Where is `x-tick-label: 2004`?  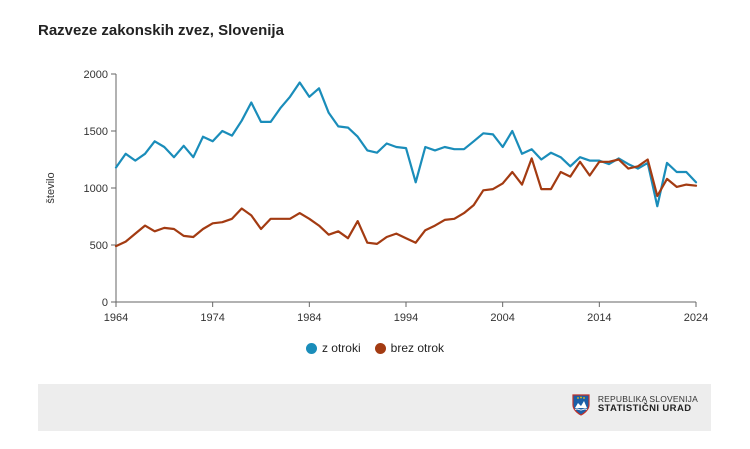
x-tick-label: 2004 is located at coordinates (502, 318).